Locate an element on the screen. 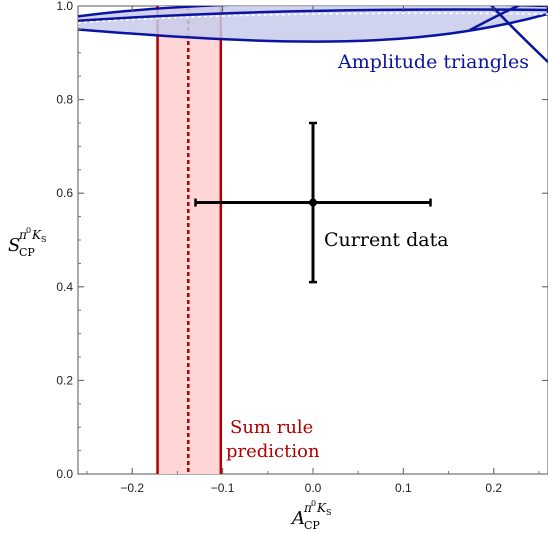 The height and width of the screenshot is (533, 548). y-tick-label: 0.4 is located at coordinates (64, 287).